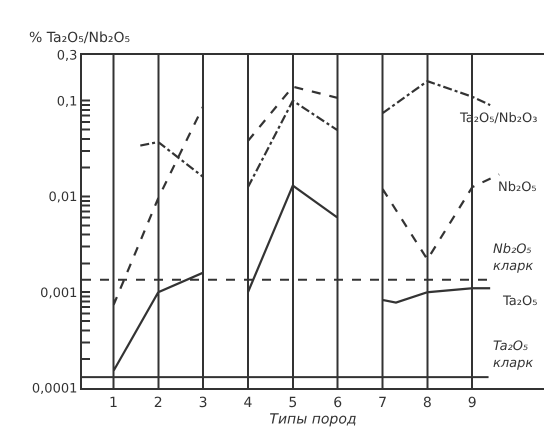  Describe the element at coordinates (382, 402) in the screenshot. I see `x-tick-label: 7` at that location.